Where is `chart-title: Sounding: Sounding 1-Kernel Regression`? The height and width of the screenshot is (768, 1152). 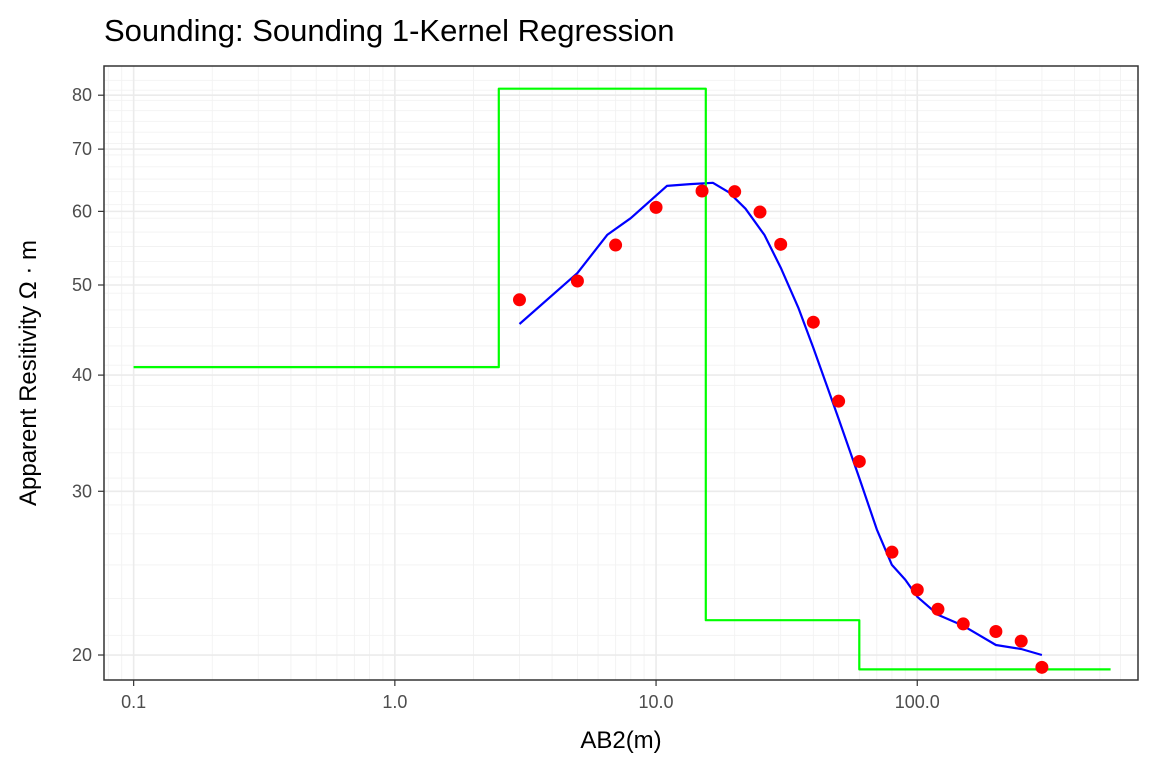 chart-title: Sounding: Sounding 1-Kernel Regression is located at coordinates (389, 30).